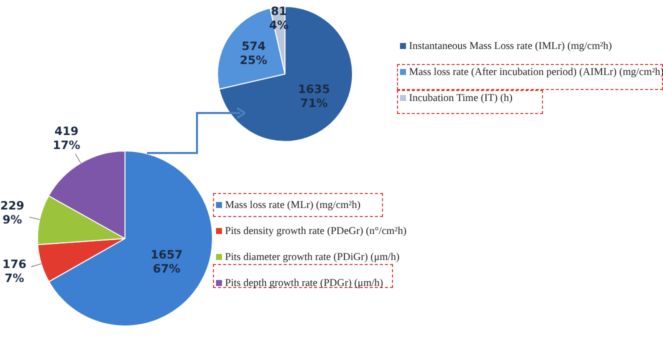 This screenshot has height=337, width=663. Describe the element at coordinates (510, 46) in the screenshot. I see `legend-label: Instantaneous Mass Loss rate (IMLr) (mg/cm²h)` at that location.